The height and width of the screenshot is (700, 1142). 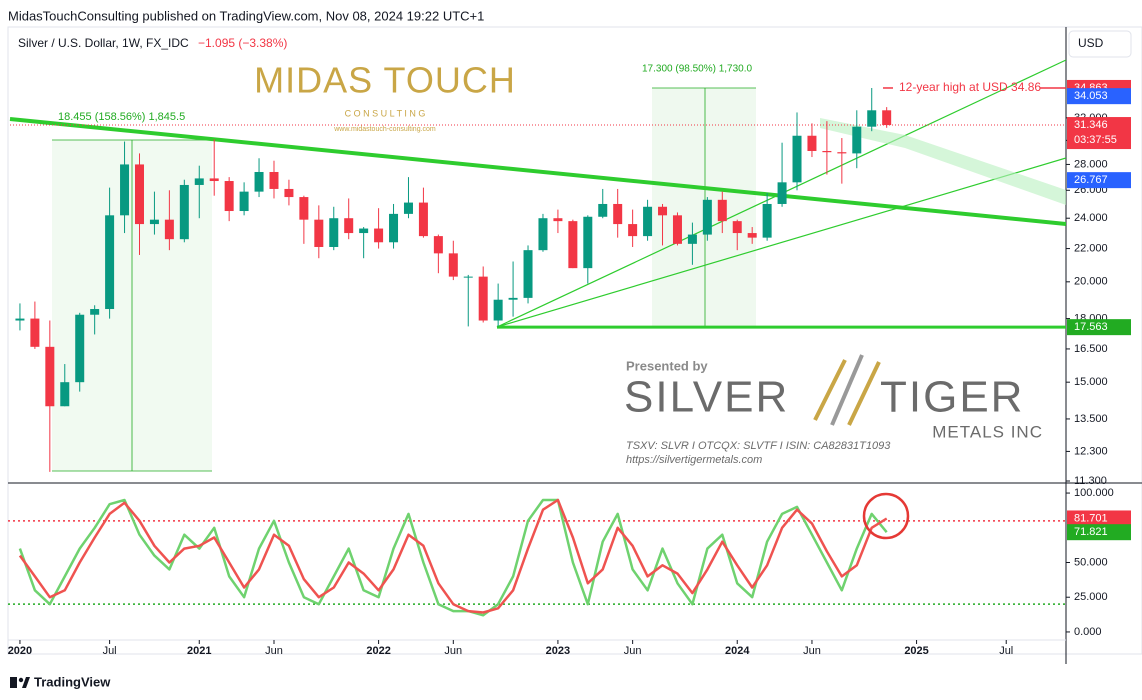 I want to click on currency-label: USD, so click(x=1091, y=43).